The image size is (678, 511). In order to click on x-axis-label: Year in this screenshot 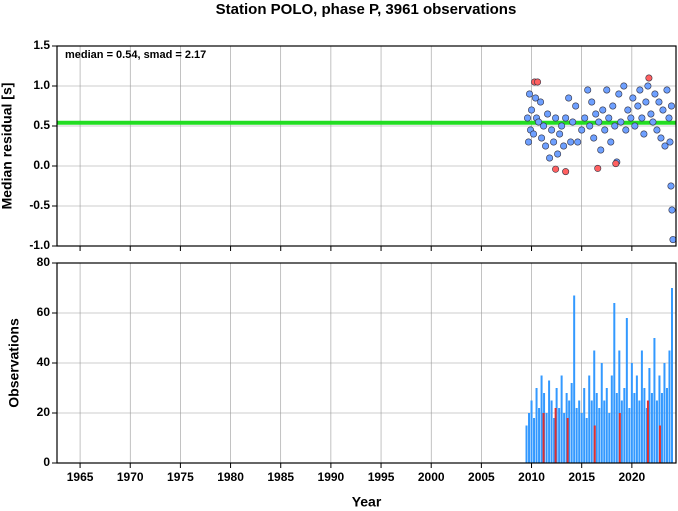, I will do `click(367, 502)`.